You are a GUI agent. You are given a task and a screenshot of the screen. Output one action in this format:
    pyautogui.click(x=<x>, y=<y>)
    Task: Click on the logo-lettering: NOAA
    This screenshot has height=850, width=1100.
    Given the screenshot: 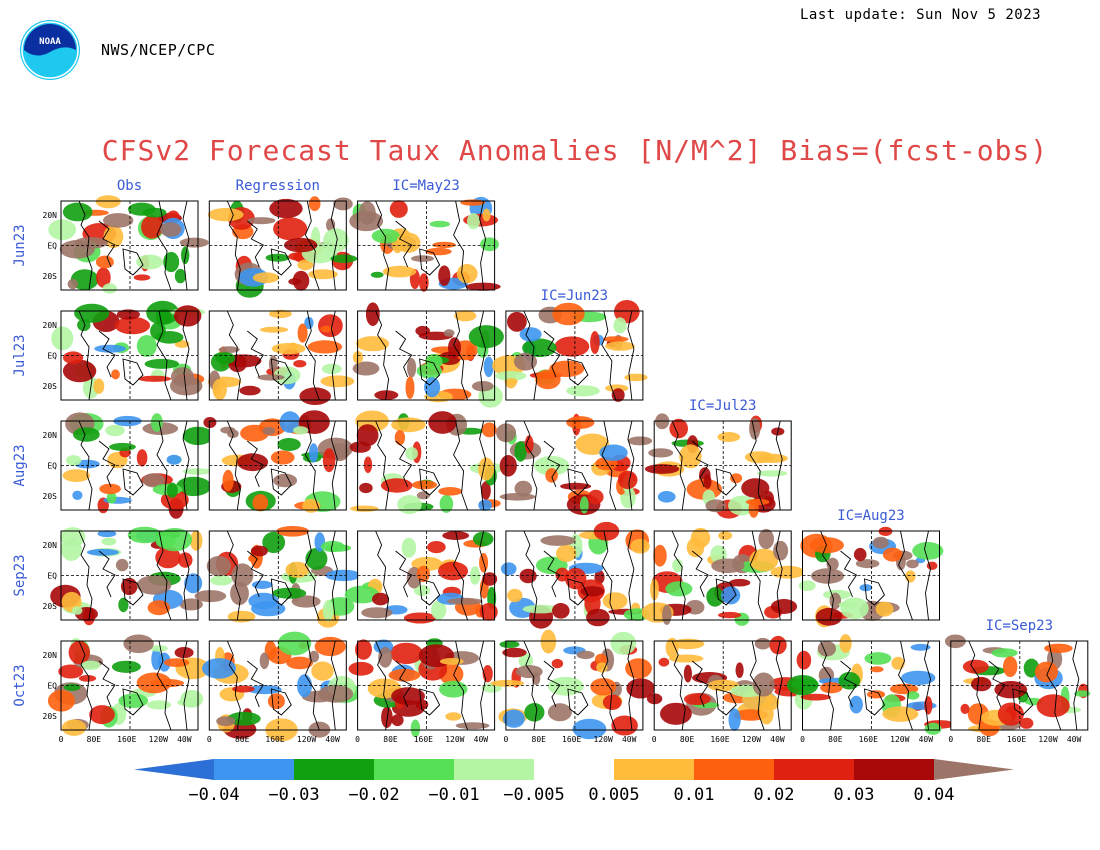 What is the action you would take?
    pyautogui.click(x=50, y=42)
    